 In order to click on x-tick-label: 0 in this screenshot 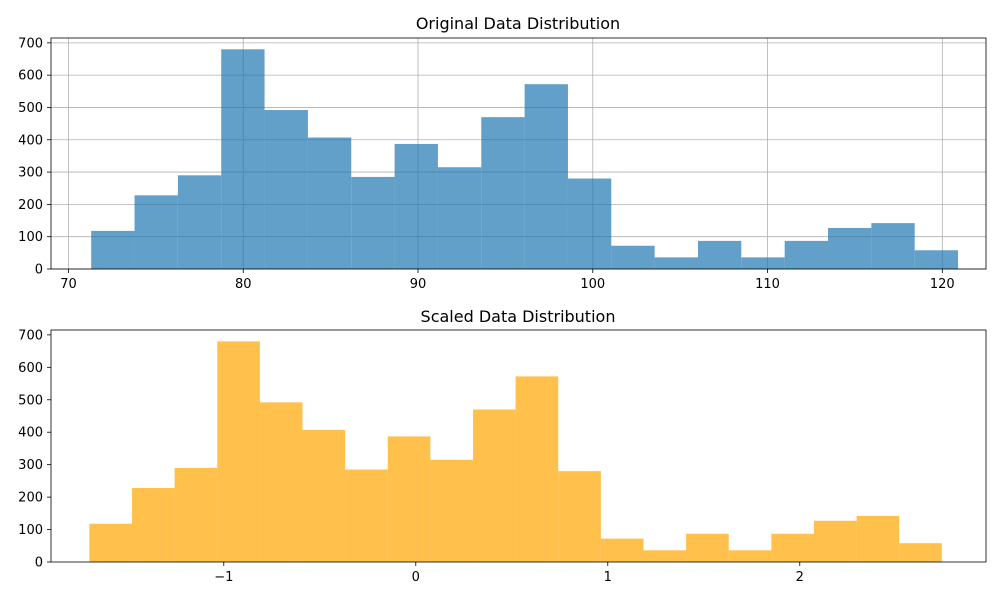, I will do `click(416, 577)`.